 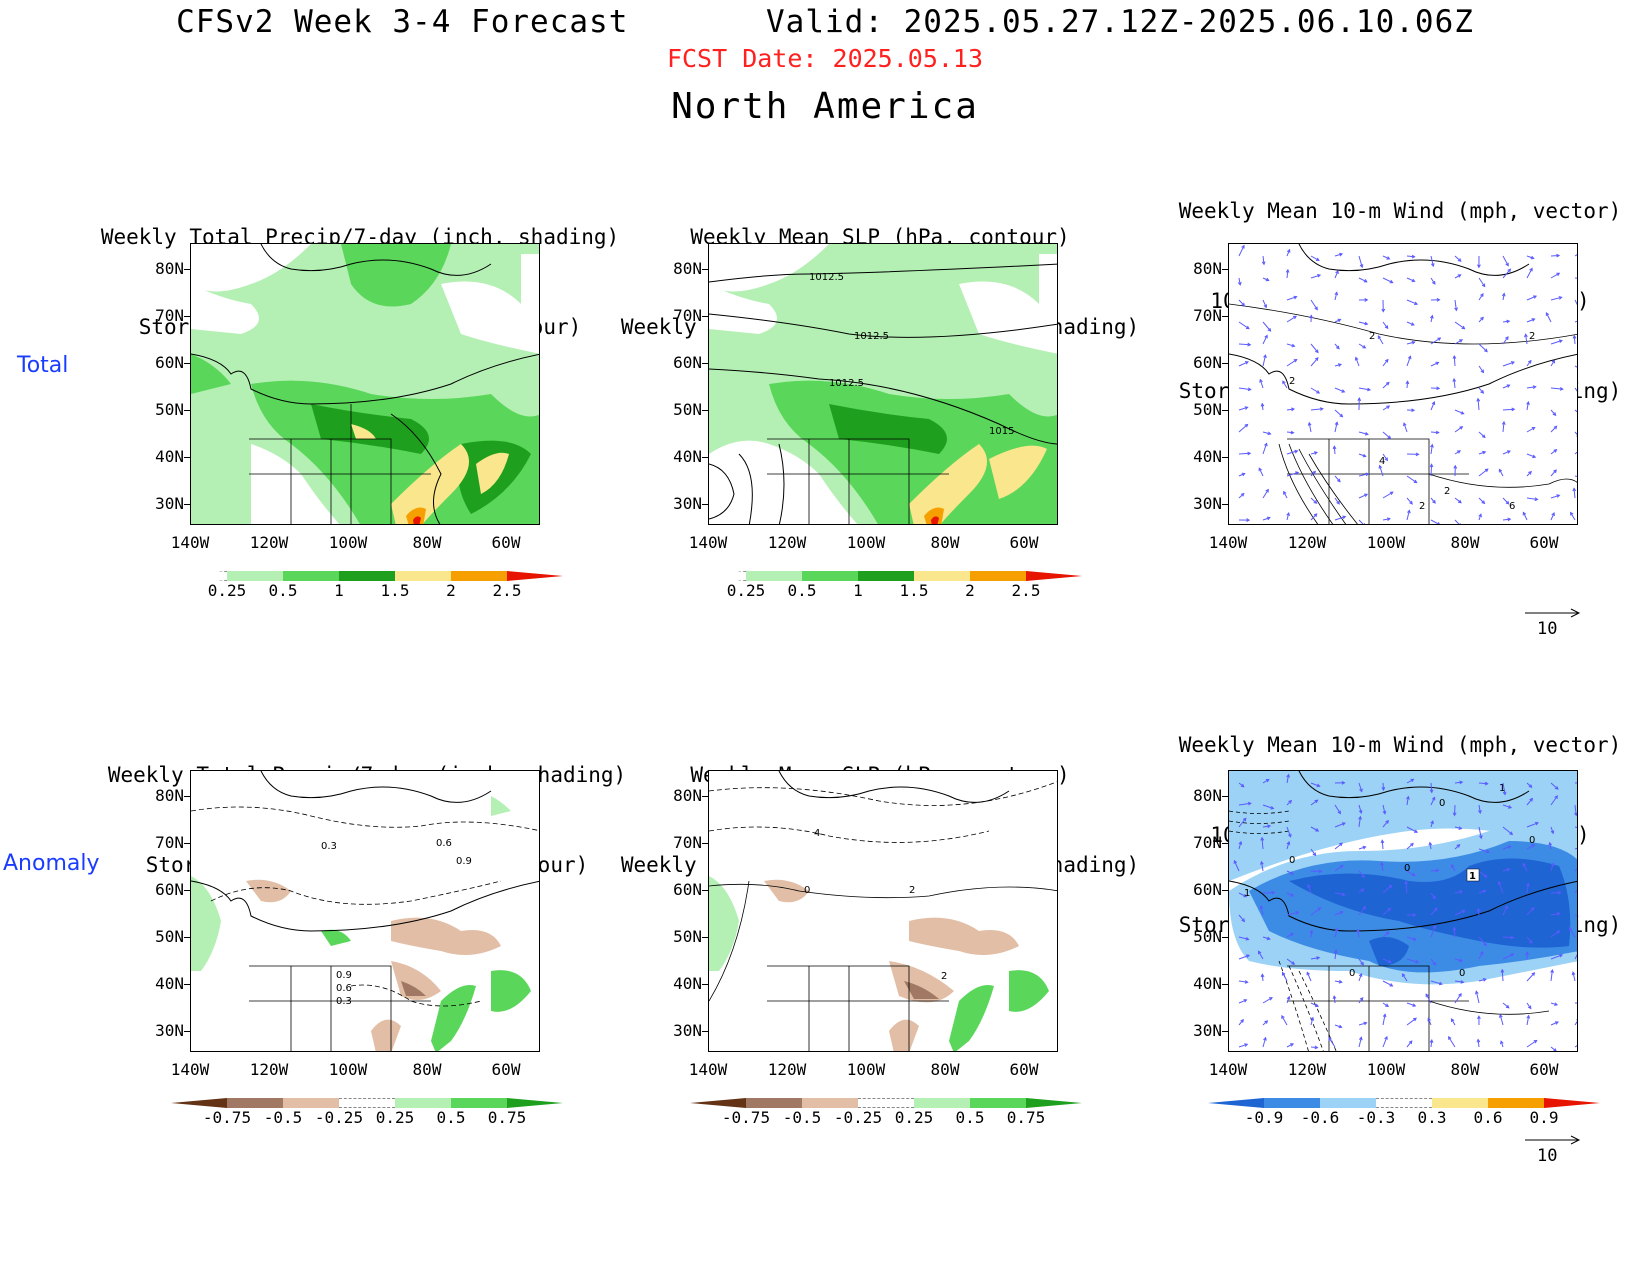 I want to click on colorbar-label: 0.25, so click(x=227, y=590).